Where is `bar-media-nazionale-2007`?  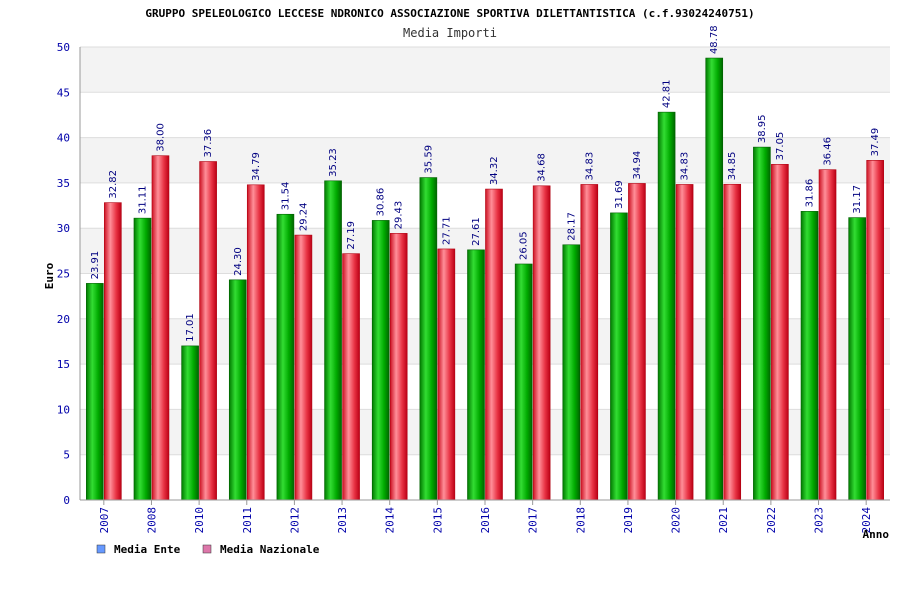 bar-media-nazionale-2007 is located at coordinates (113, 351).